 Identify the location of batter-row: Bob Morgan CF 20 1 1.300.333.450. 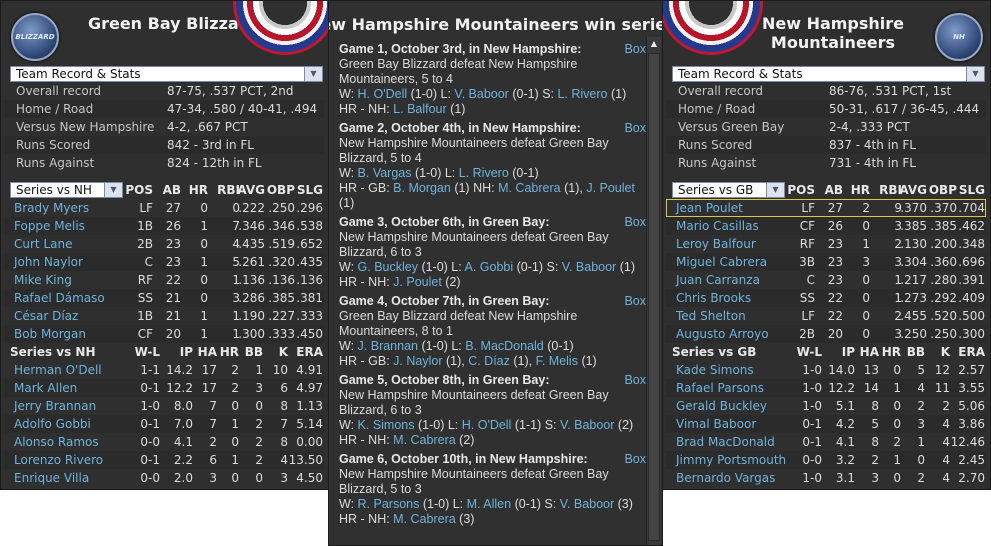
(164, 334).